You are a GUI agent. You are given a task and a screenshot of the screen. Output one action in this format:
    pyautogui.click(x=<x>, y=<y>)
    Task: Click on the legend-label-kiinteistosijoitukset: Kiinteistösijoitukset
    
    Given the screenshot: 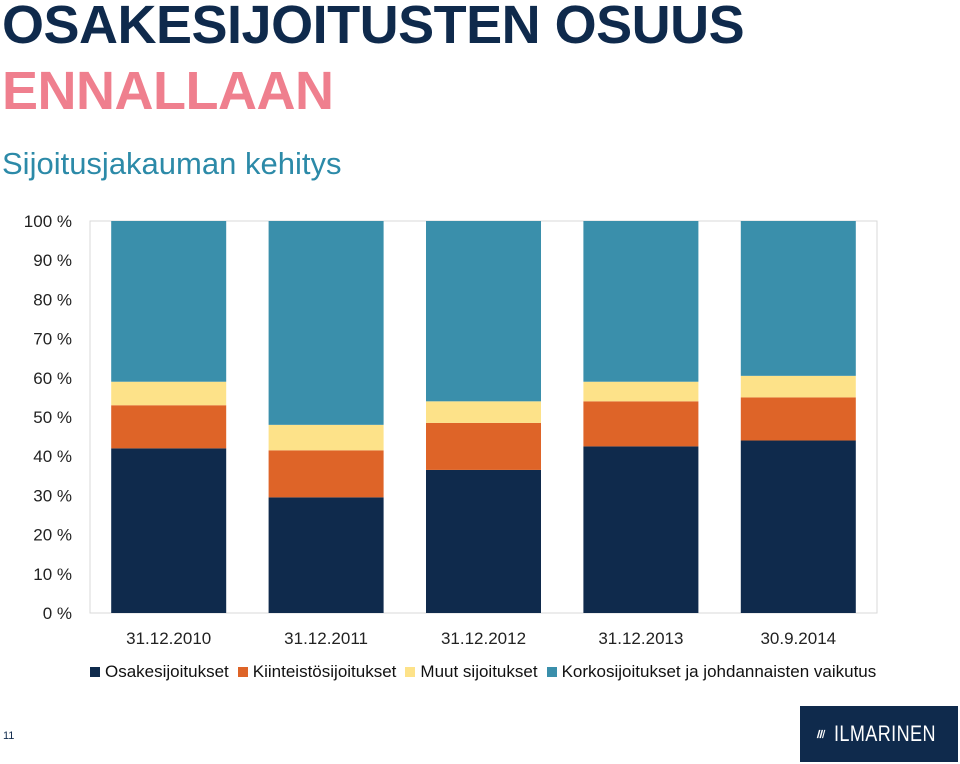 What is the action you would take?
    pyautogui.click(x=324, y=671)
    